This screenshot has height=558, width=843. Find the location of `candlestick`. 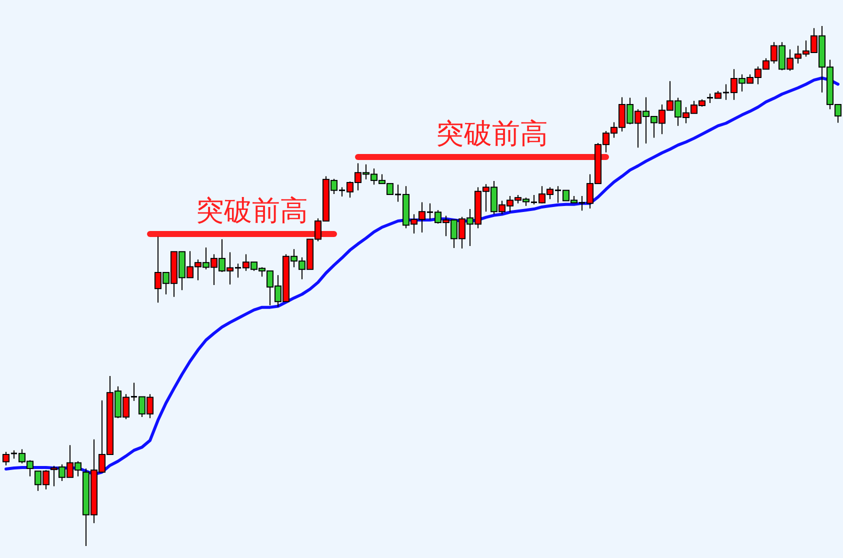

candlestick is located at coordinates (6, 458).